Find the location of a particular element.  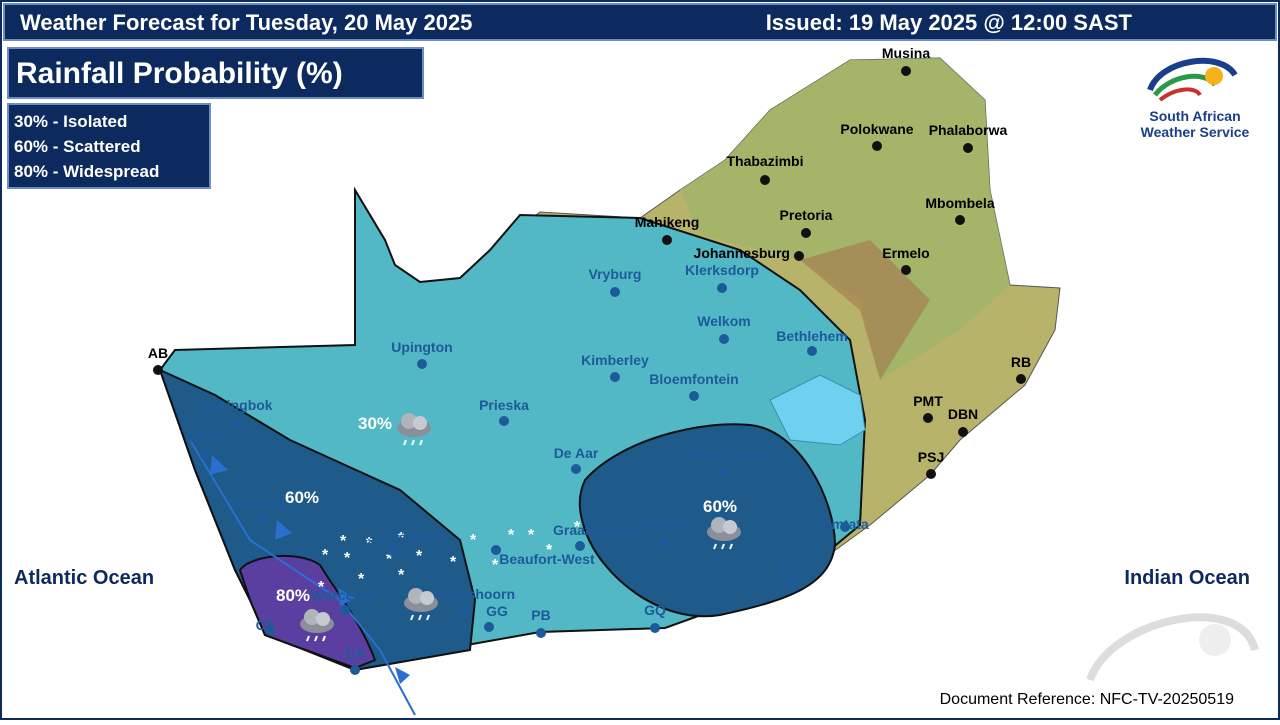

city-label: Polokwane is located at coordinates (876, 129).